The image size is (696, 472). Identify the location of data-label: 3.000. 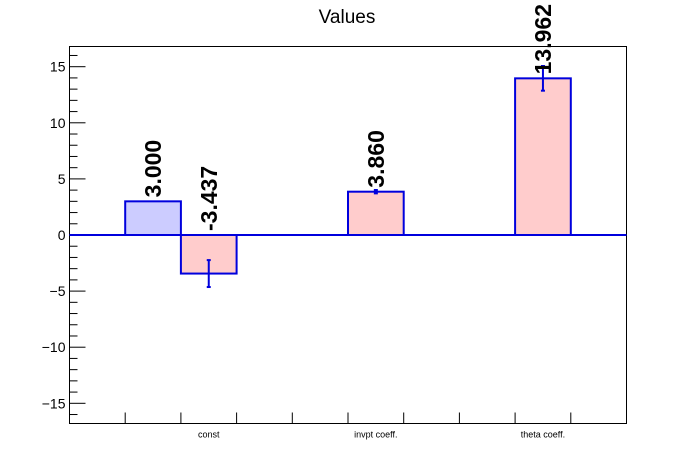
(153, 169).